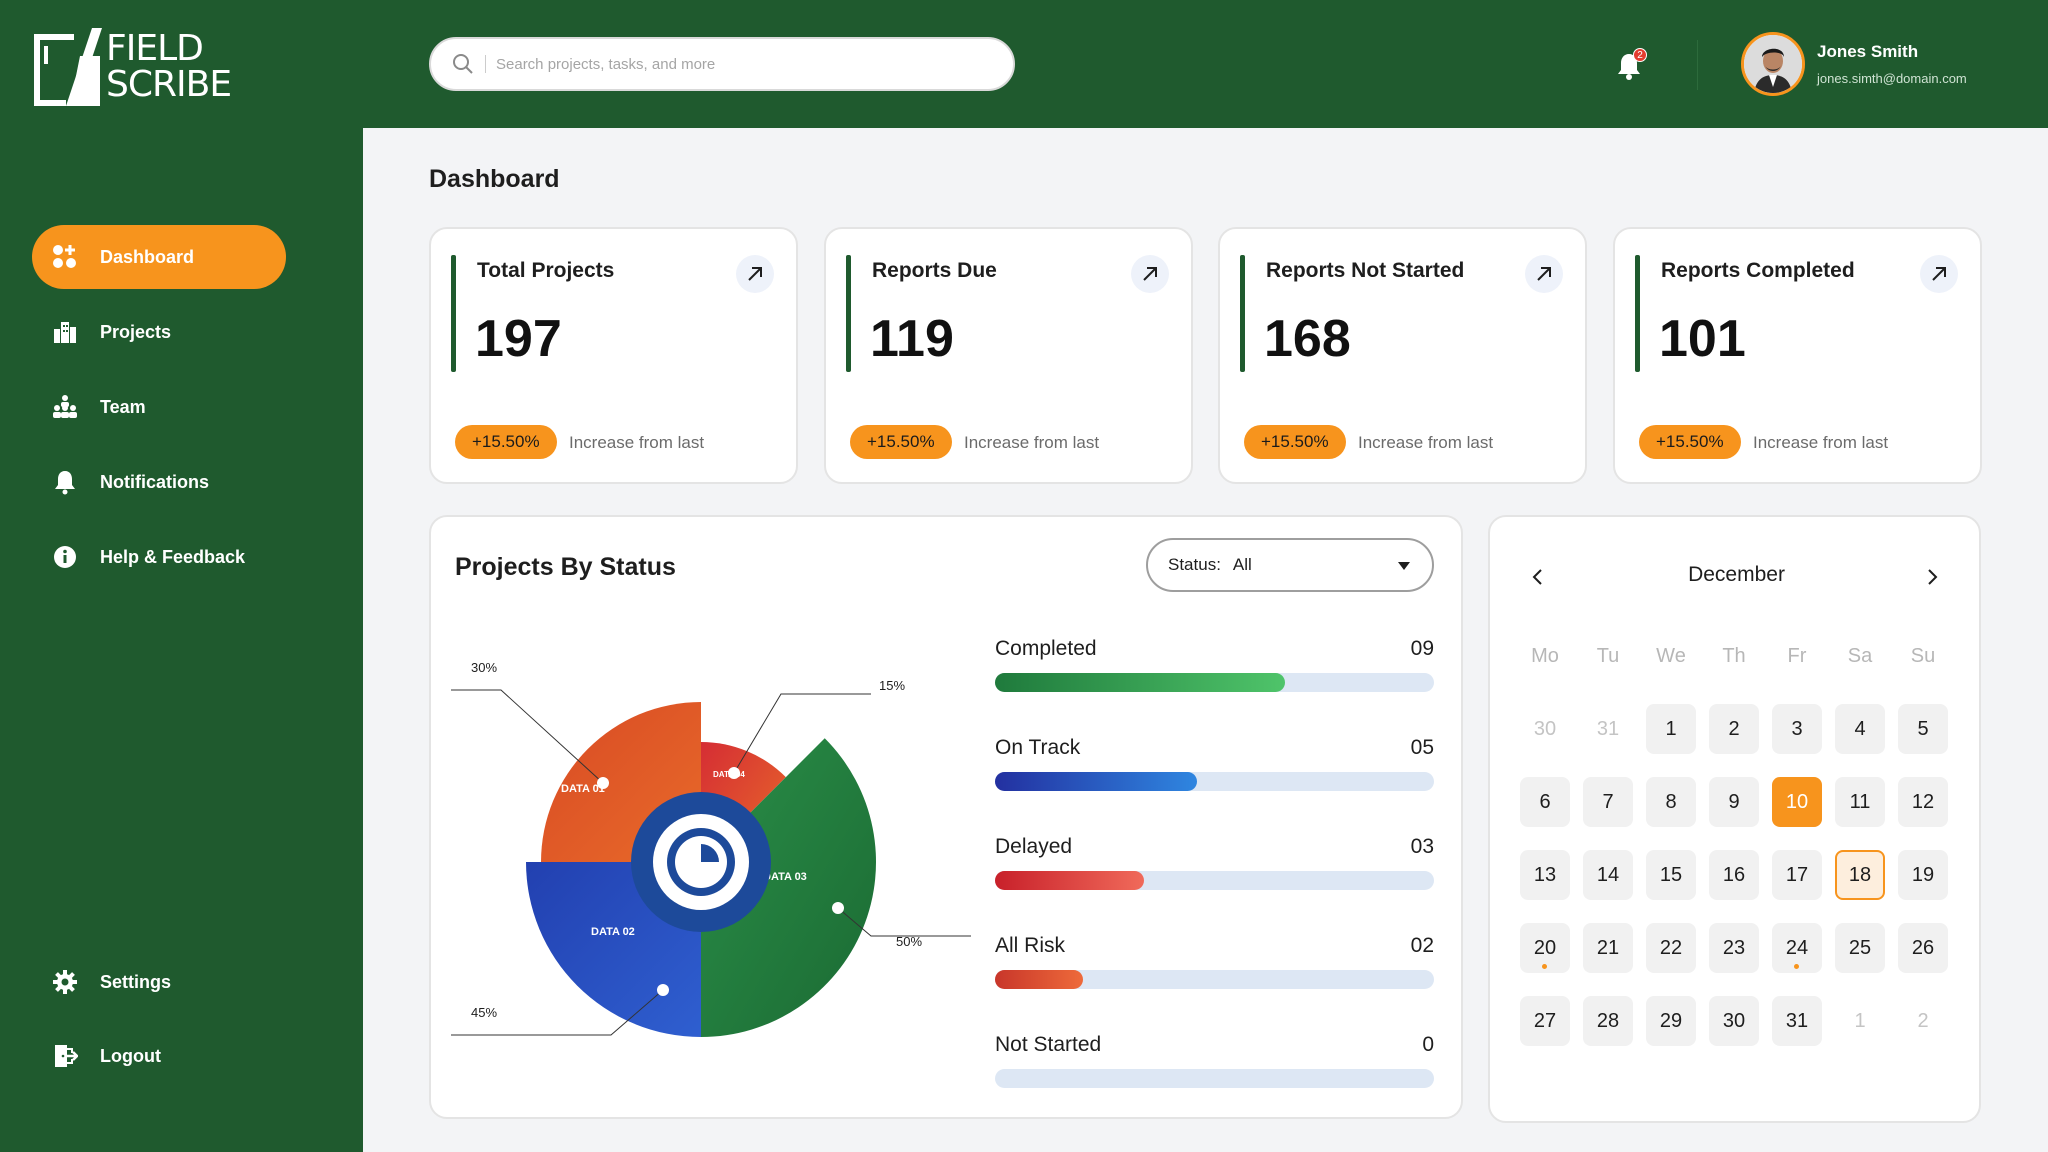 Image resolution: width=2048 pixels, height=1152 pixels. What do you see at coordinates (1404, 566) in the screenshot?
I see `caret-down-icon` at bounding box center [1404, 566].